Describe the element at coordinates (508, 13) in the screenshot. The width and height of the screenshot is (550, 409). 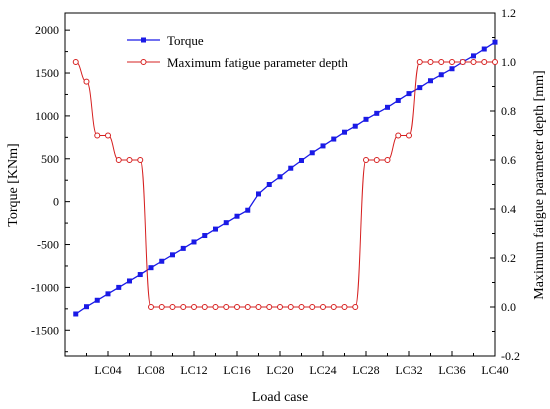
I see `y-right-tick-label: 1.2` at that location.